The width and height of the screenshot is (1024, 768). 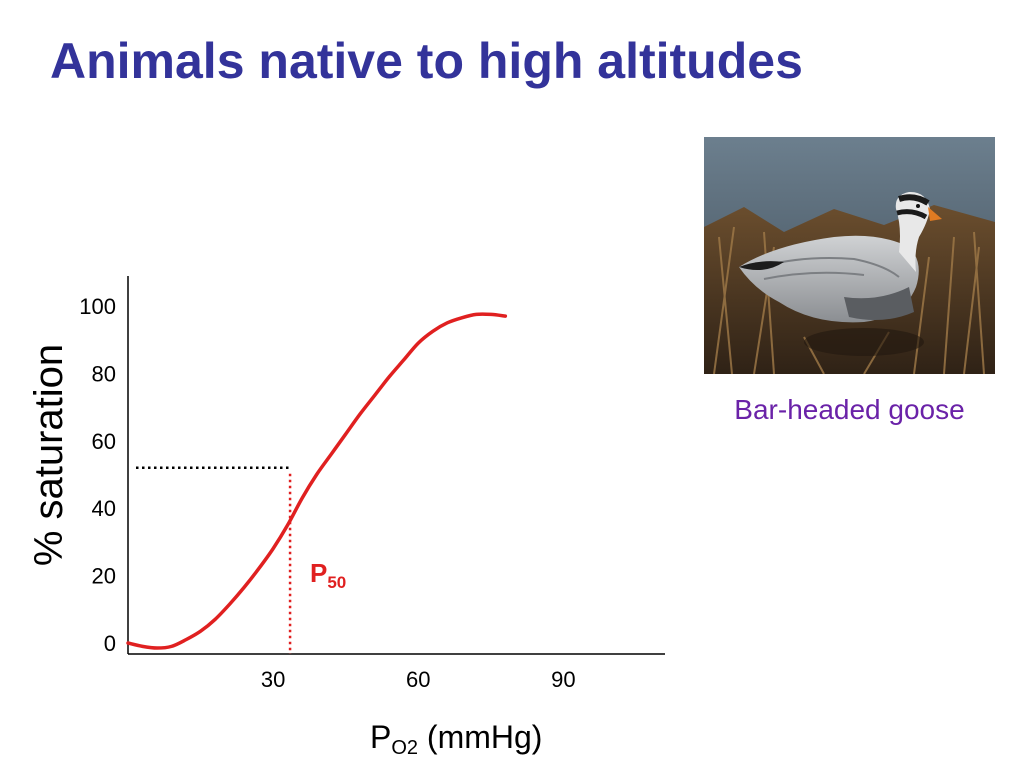 I want to click on p50-label-main: P, so click(x=318, y=573).